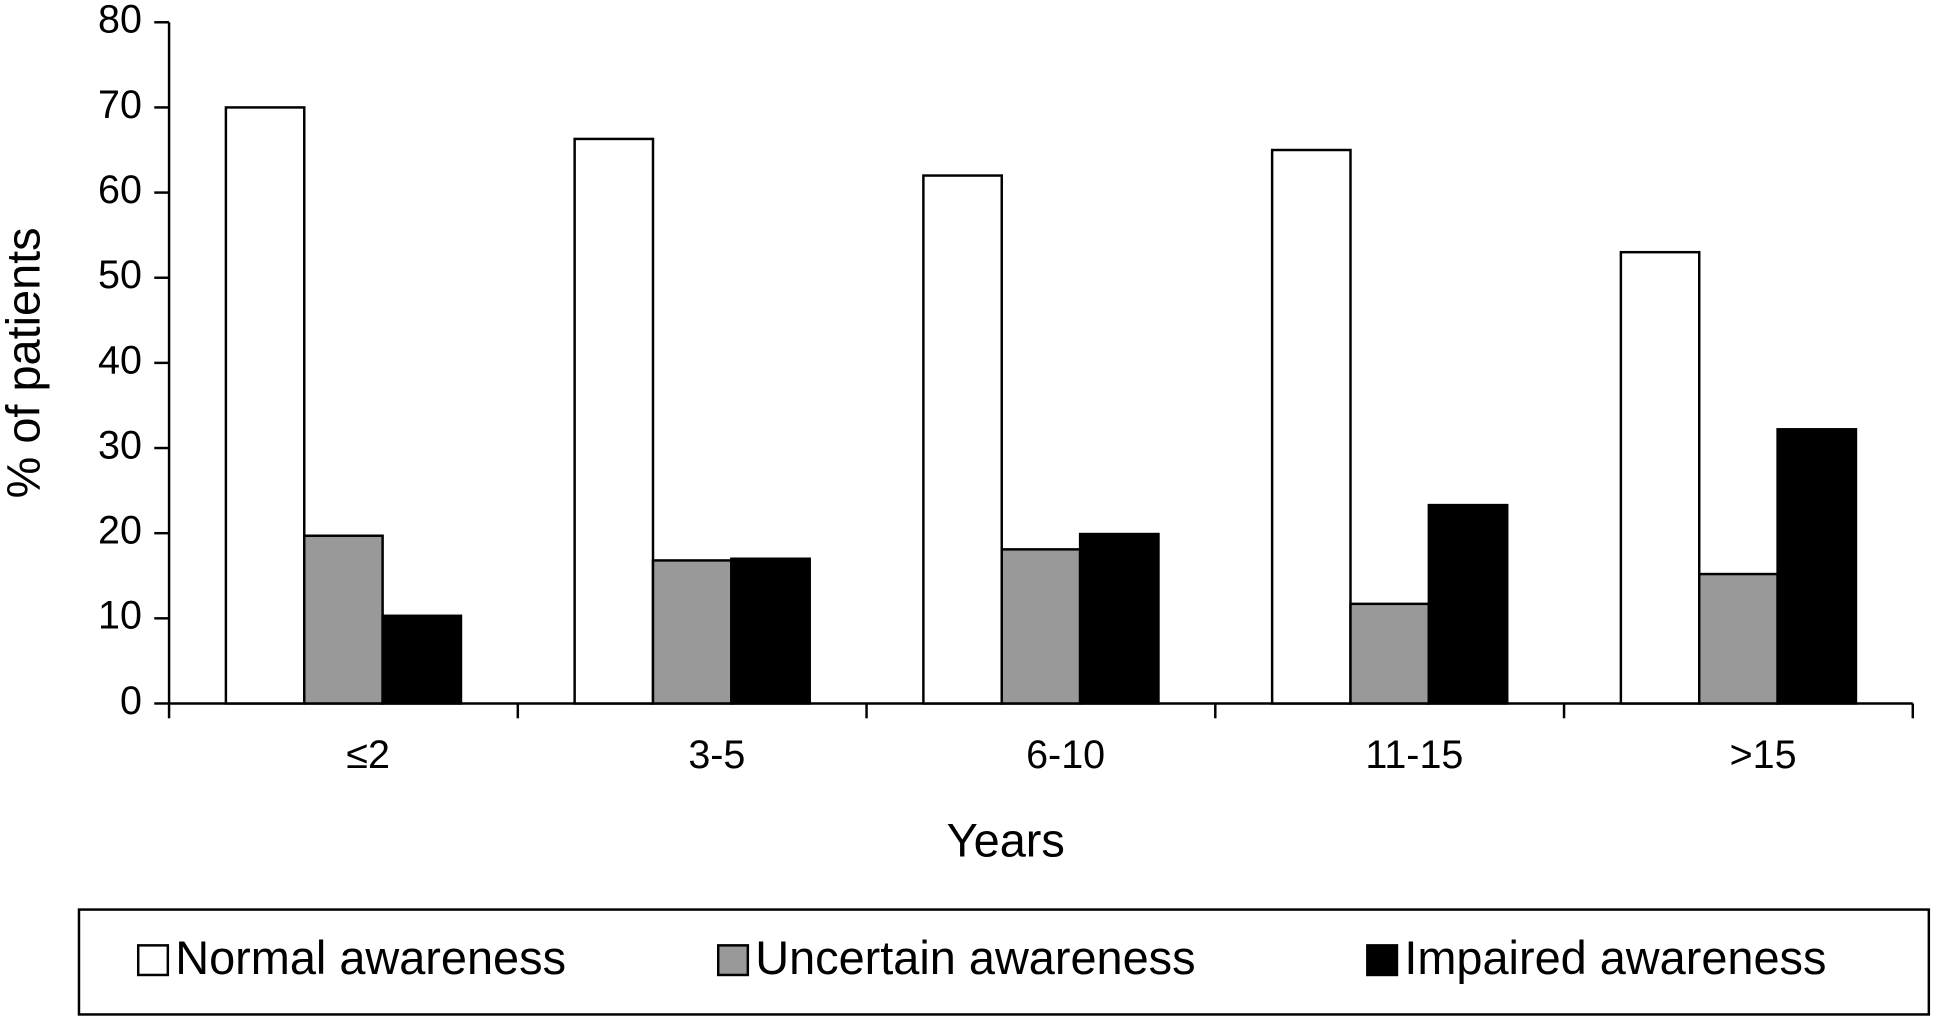 The height and width of the screenshot is (1017, 1935). What do you see at coordinates (370, 958) in the screenshot?
I see `legend-label: Normal awareness` at bounding box center [370, 958].